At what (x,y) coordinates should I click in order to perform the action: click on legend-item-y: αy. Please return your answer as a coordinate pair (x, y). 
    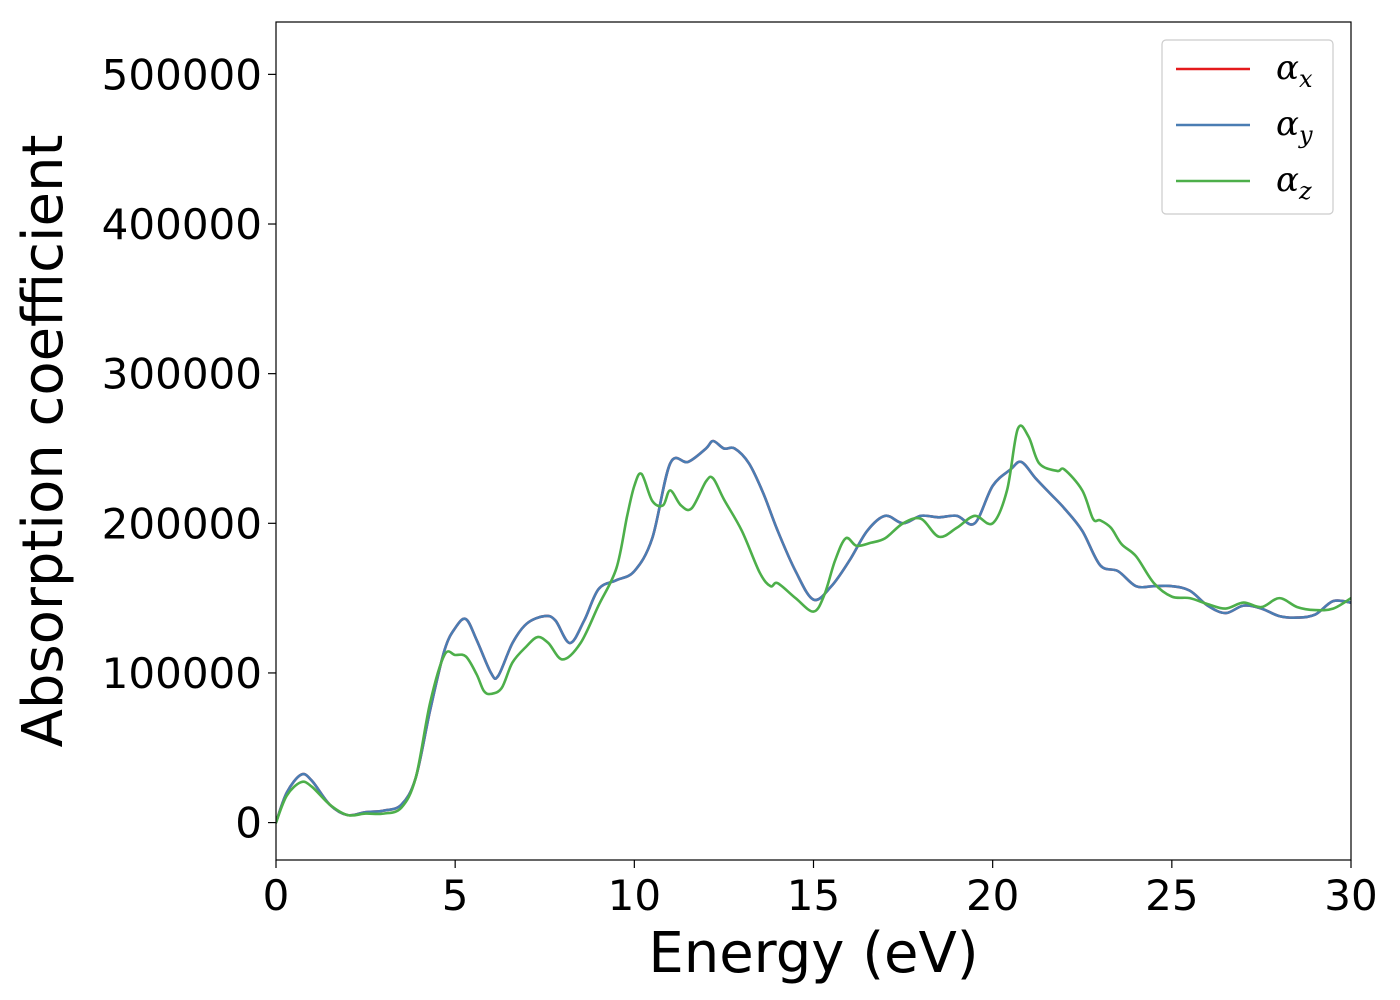
    Looking at the image, I should click on (1244, 126).